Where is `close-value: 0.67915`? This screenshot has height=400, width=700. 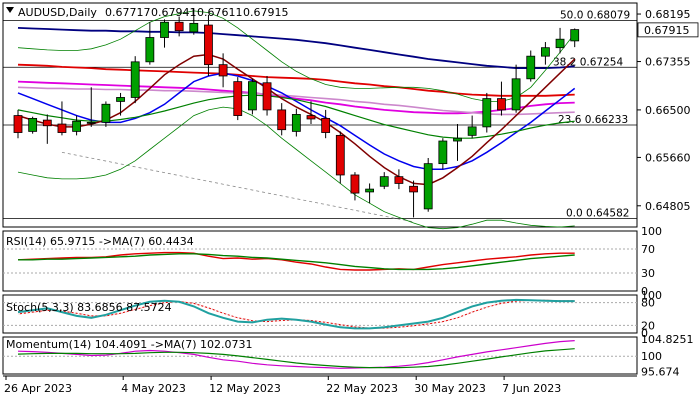 close-value: 0.67915 is located at coordinates (266, 12).